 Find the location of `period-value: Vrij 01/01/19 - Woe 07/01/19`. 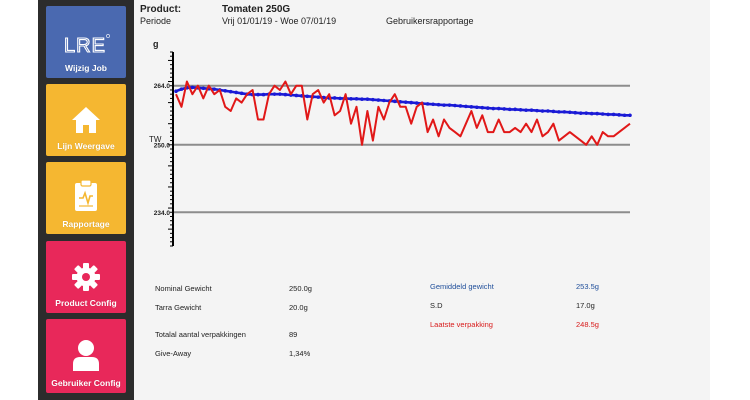

period-value: Vrij 01/01/19 - Woe 07/01/19 is located at coordinates (279, 21).